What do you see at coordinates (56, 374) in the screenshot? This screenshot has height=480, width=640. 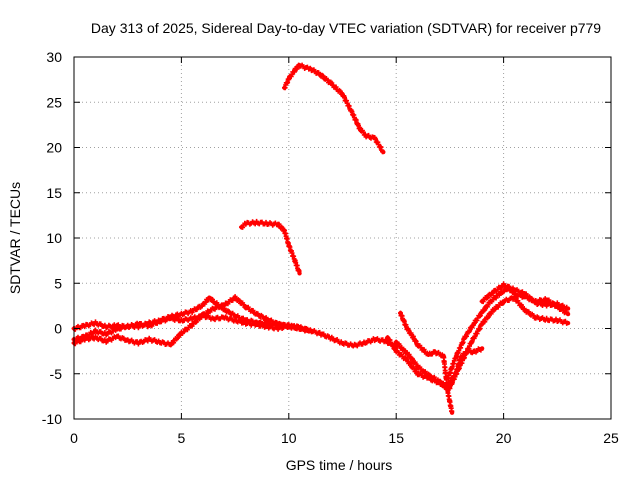 I see `y-tick-label: -5` at bounding box center [56, 374].